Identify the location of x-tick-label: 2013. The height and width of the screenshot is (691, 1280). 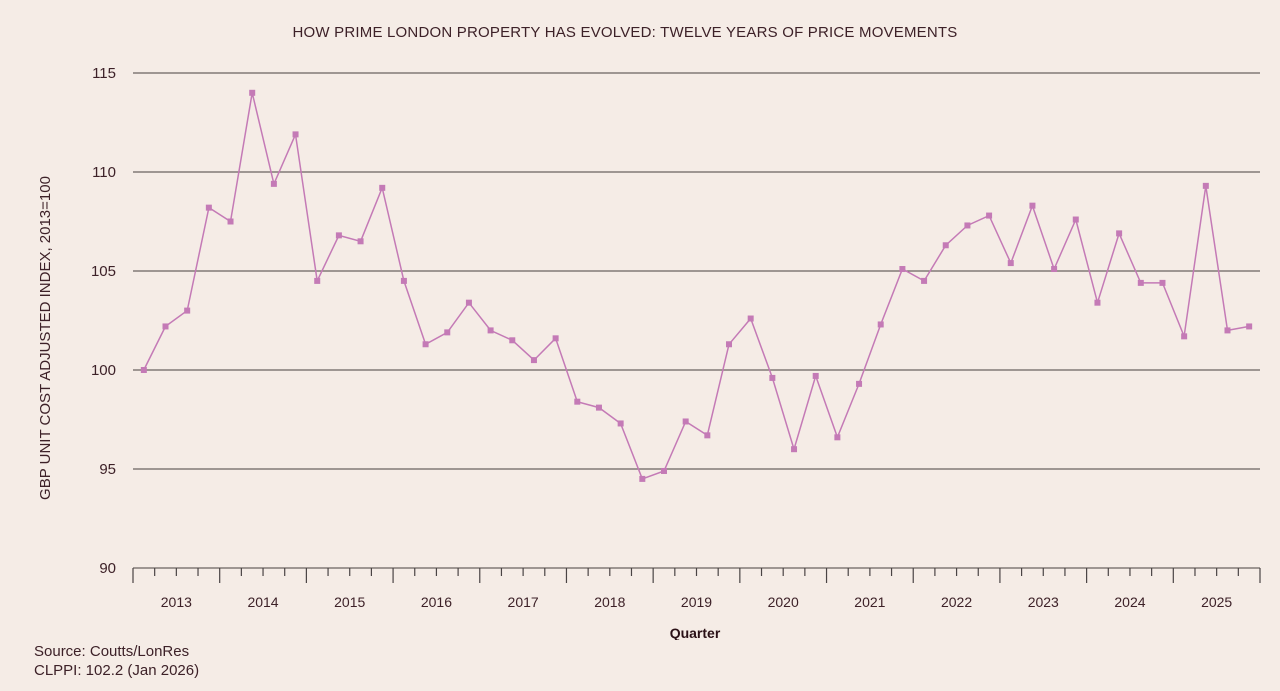
(176, 602).